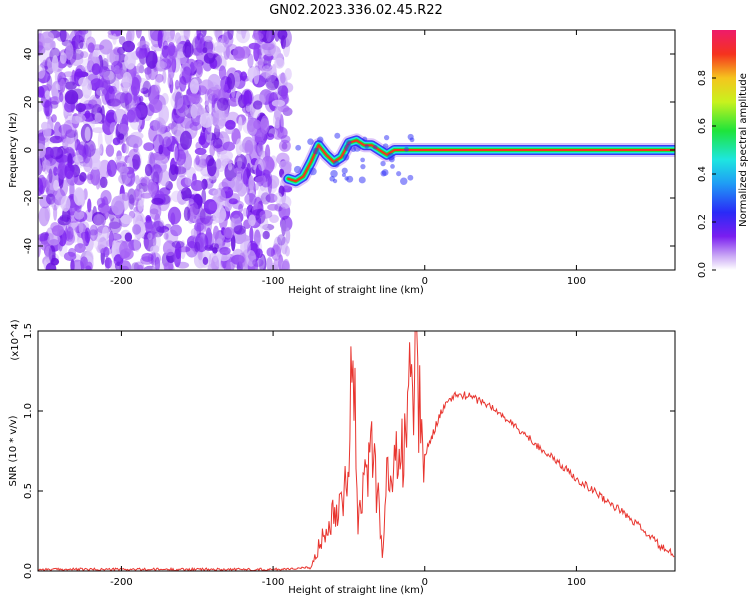 The width and height of the screenshot is (750, 600). I want to click on snr-ytick-label: 0.5, so click(28, 491).